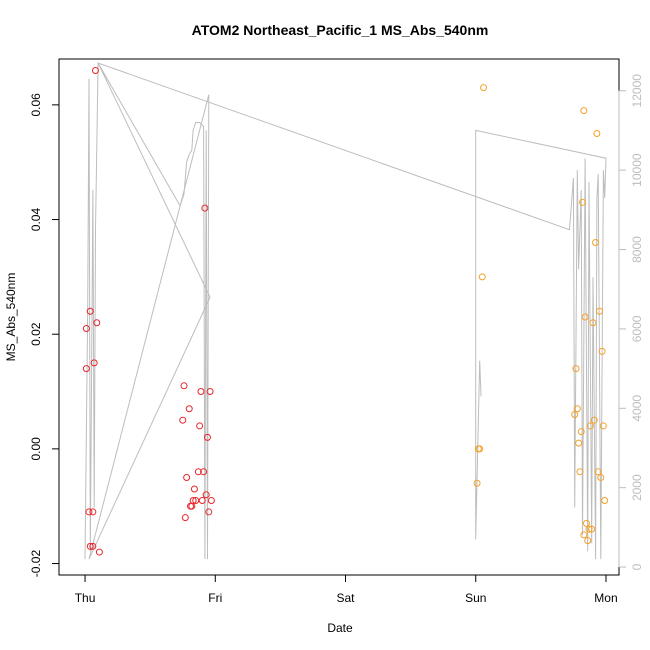 The height and width of the screenshot is (650, 650). What do you see at coordinates (637, 566) in the screenshot?
I see `y2-tick-label: 0` at bounding box center [637, 566].